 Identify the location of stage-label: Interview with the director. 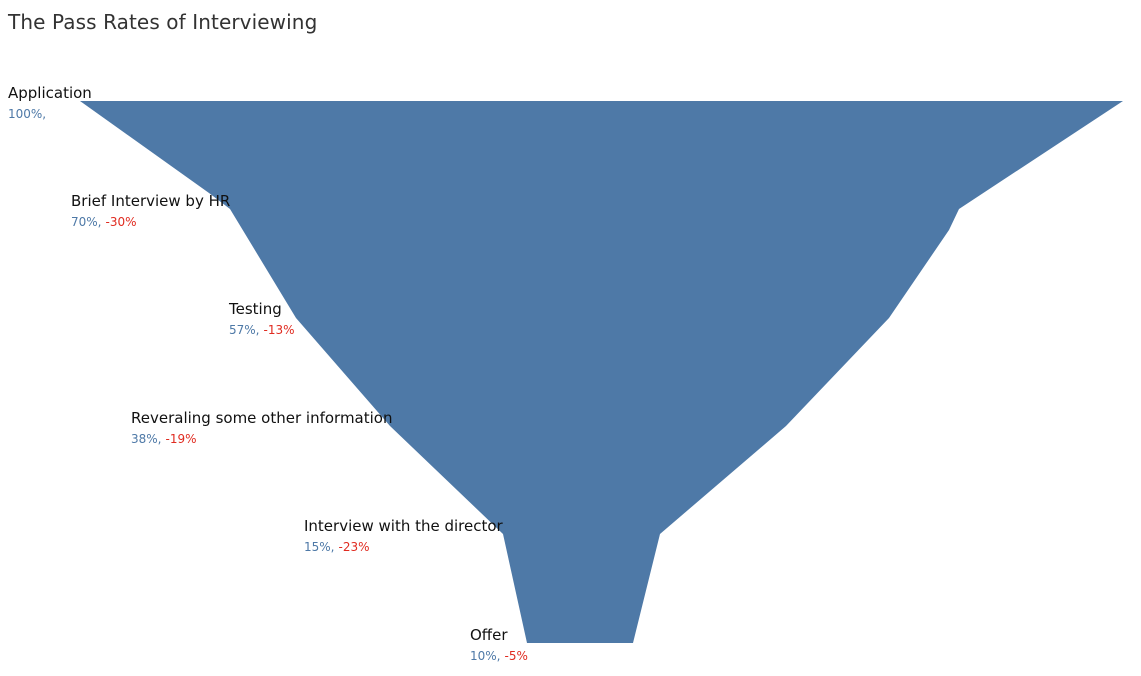
(404, 526).